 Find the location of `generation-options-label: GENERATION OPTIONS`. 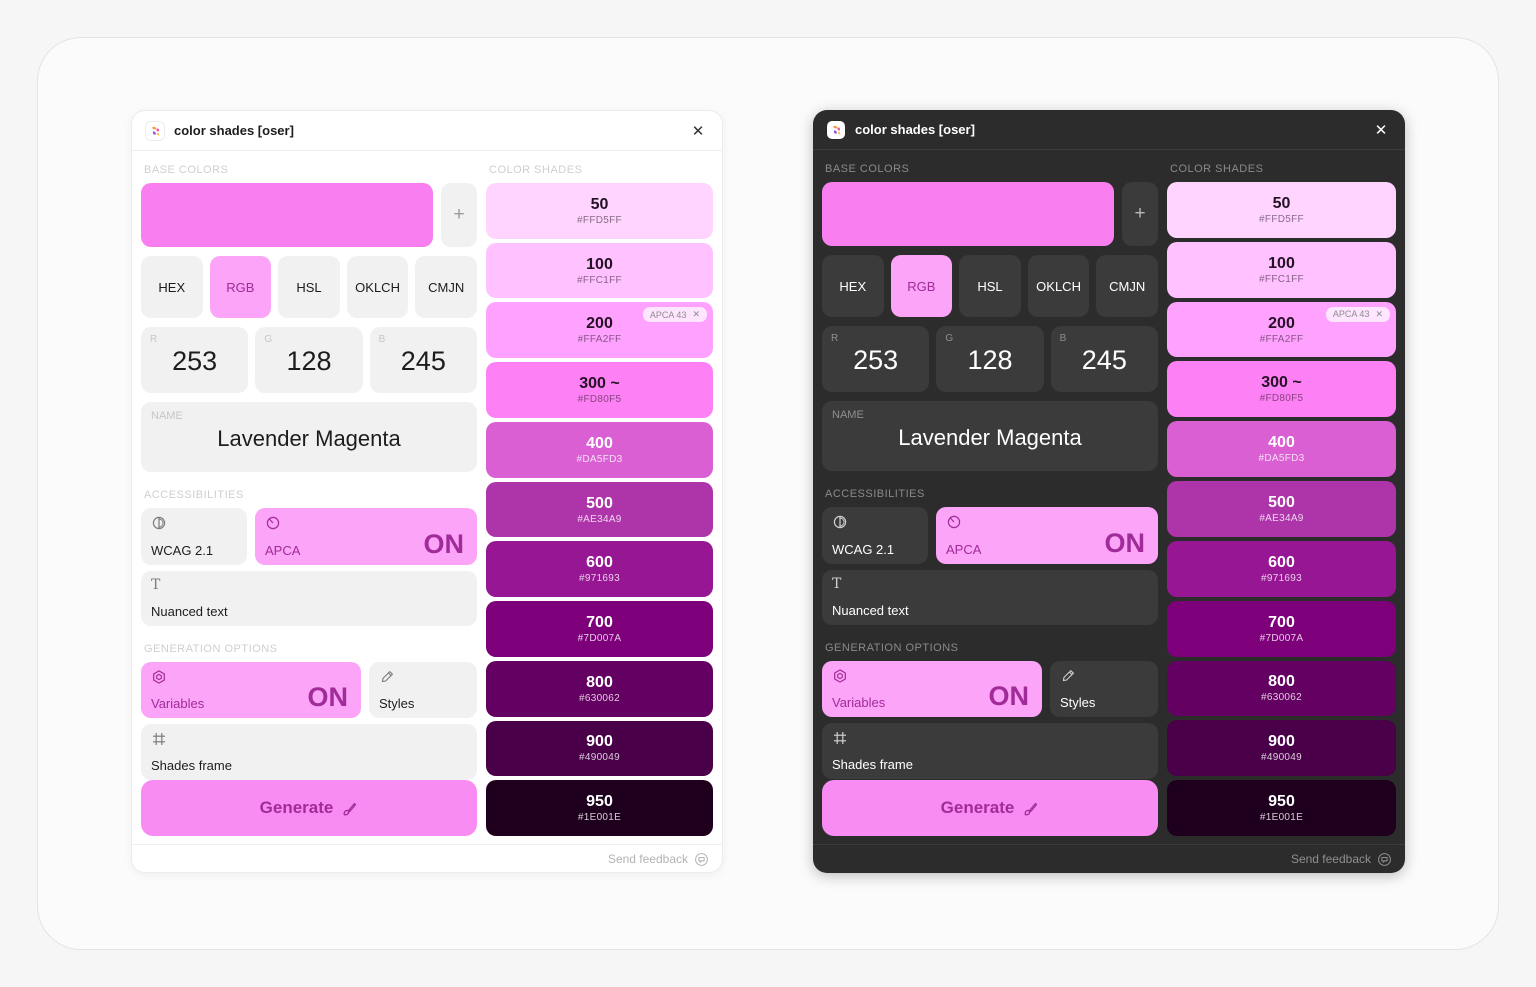

generation-options-label: GENERATION OPTIONS is located at coordinates (211, 649).